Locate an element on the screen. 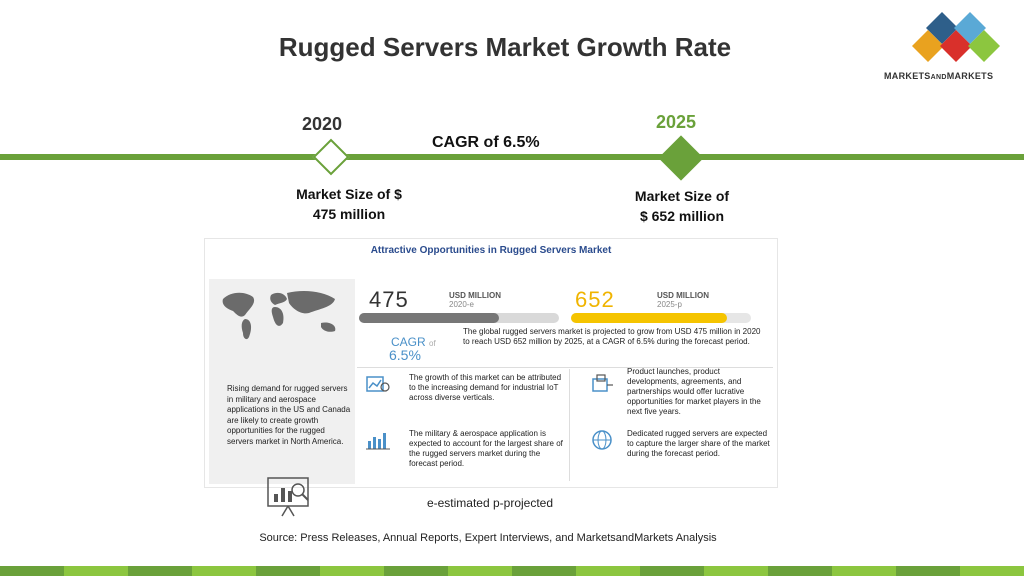  footer-stripe is located at coordinates (512, 571).